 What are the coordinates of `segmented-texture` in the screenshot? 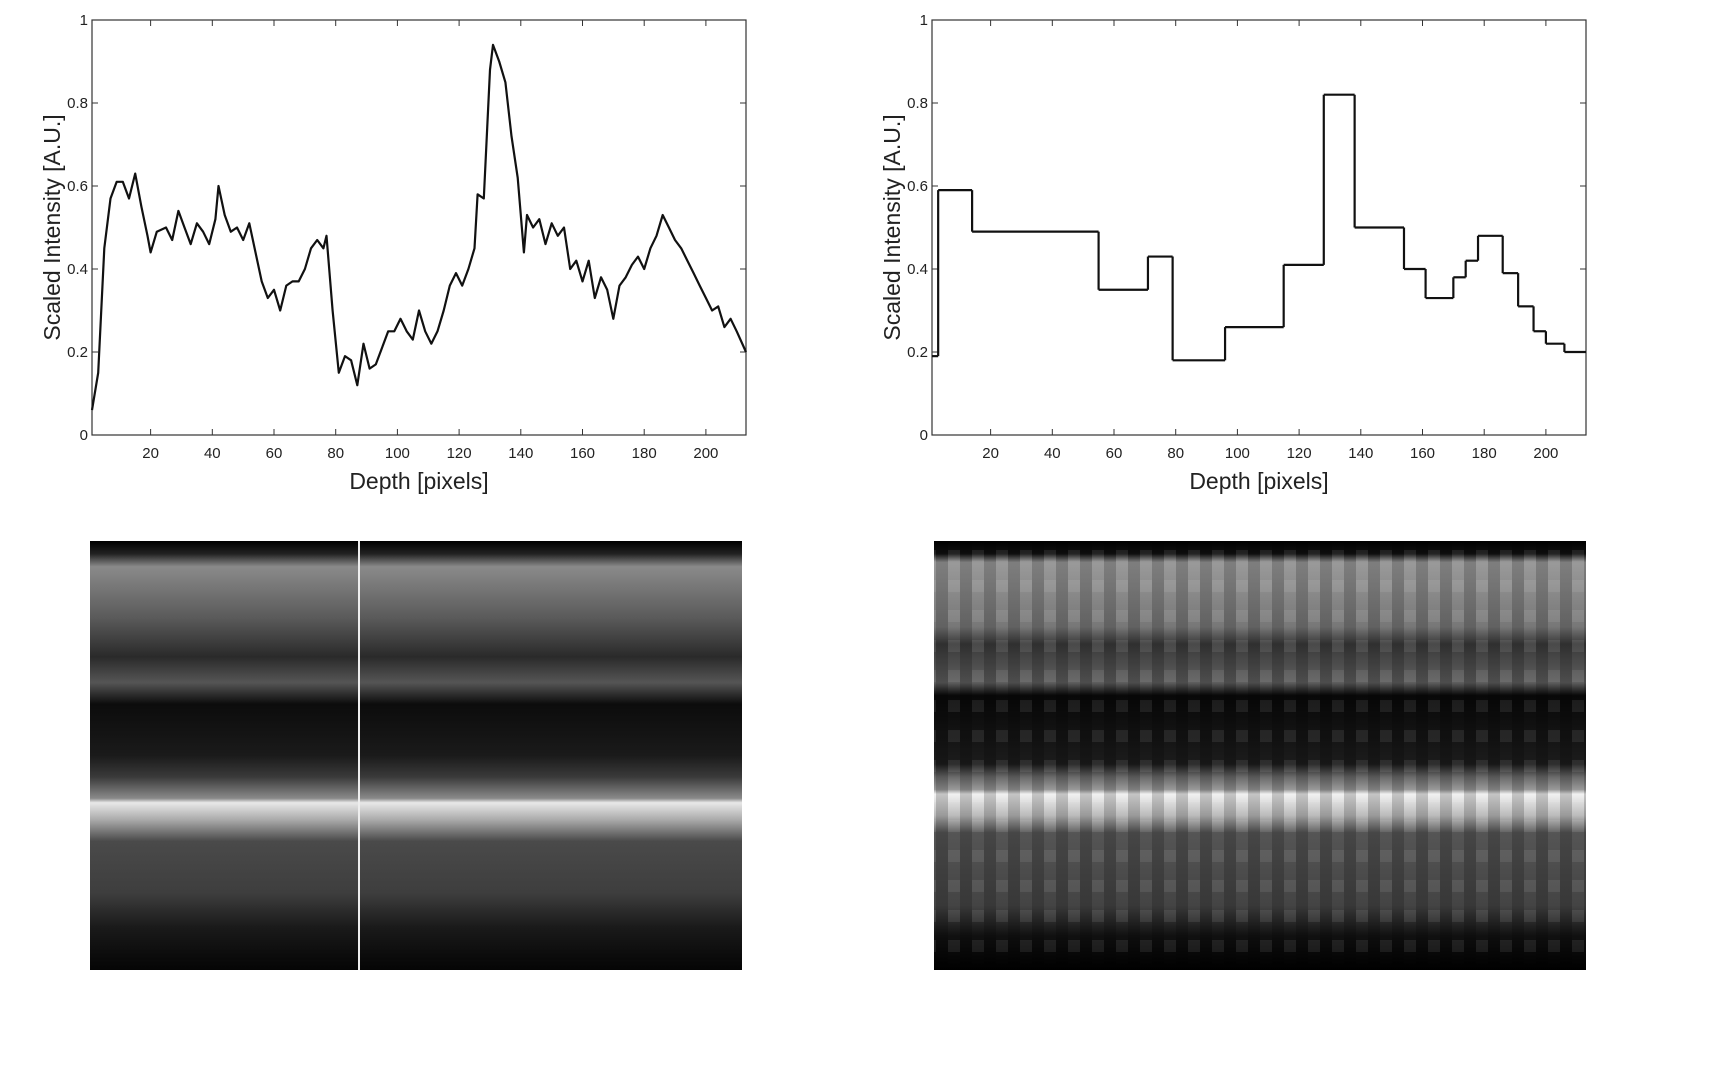 It's located at (1260, 755).